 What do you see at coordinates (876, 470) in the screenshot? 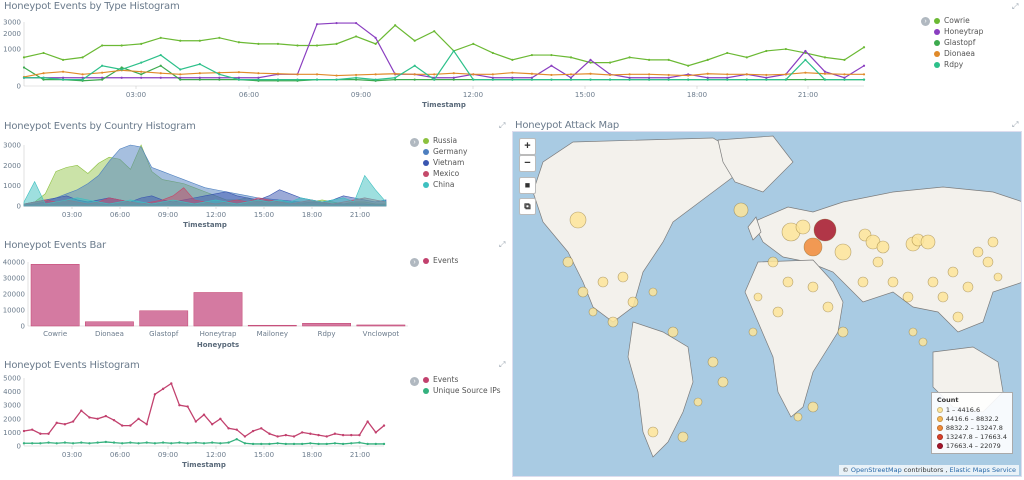
I see `osm-link: OpenStreetMap` at bounding box center [876, 470].